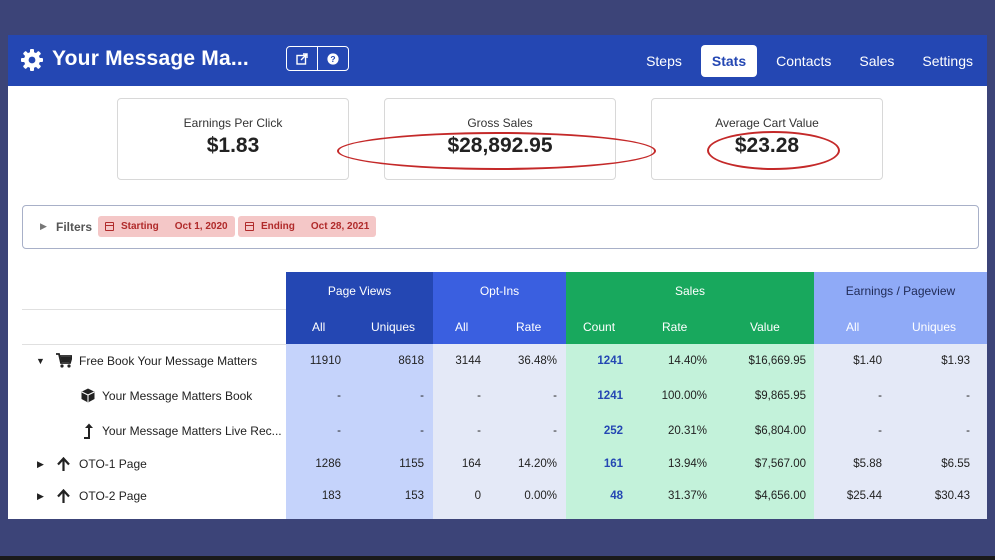 The image size is (995, 560). Describe the element at coordinates (804, 60) in the screenshot. I see `nav-contacts: Contacts` at that location.